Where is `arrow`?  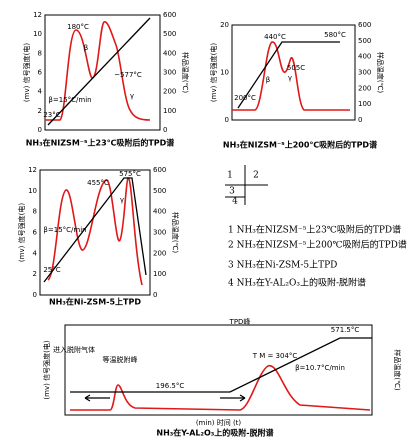 arrow is located at coordinates (165, 398).